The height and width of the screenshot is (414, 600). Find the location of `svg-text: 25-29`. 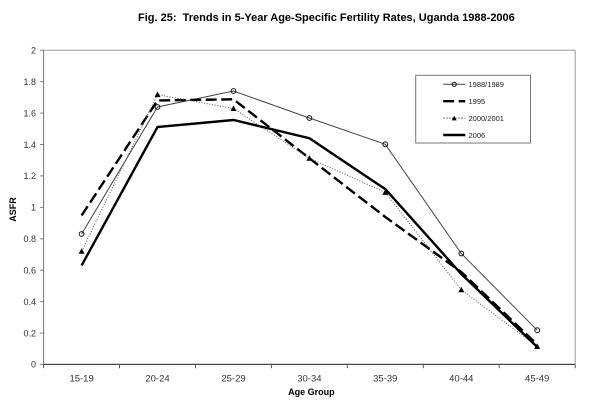

svg-text: 25-29 is located at coordinates (233, 379).